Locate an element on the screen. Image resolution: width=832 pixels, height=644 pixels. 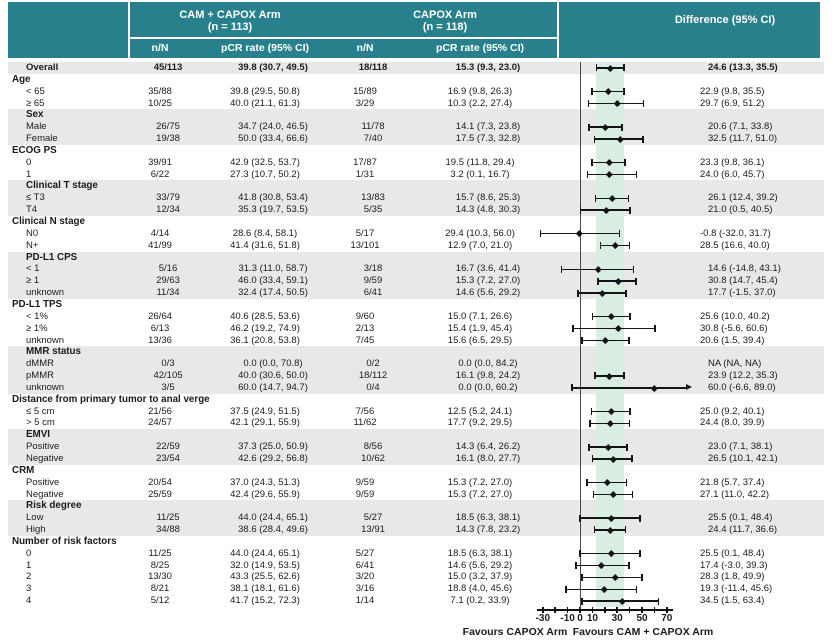
group-header-row: Clinical N stage is located at coordinates (416, 222).